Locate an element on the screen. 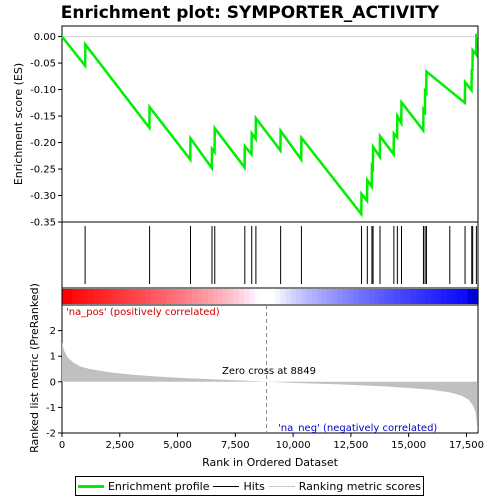 This screenshot has height=500, width=500. legend-label-hits: Hits is located at coordinates (254, 486).